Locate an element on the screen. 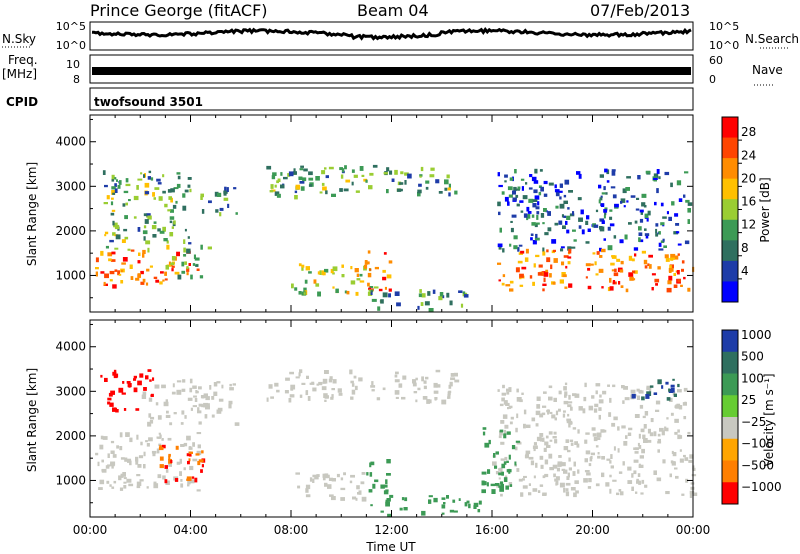 Image resolution: width=800 pixels, height=554 pixels. power-colorbar-swatch is located at coordinates (730, 292).